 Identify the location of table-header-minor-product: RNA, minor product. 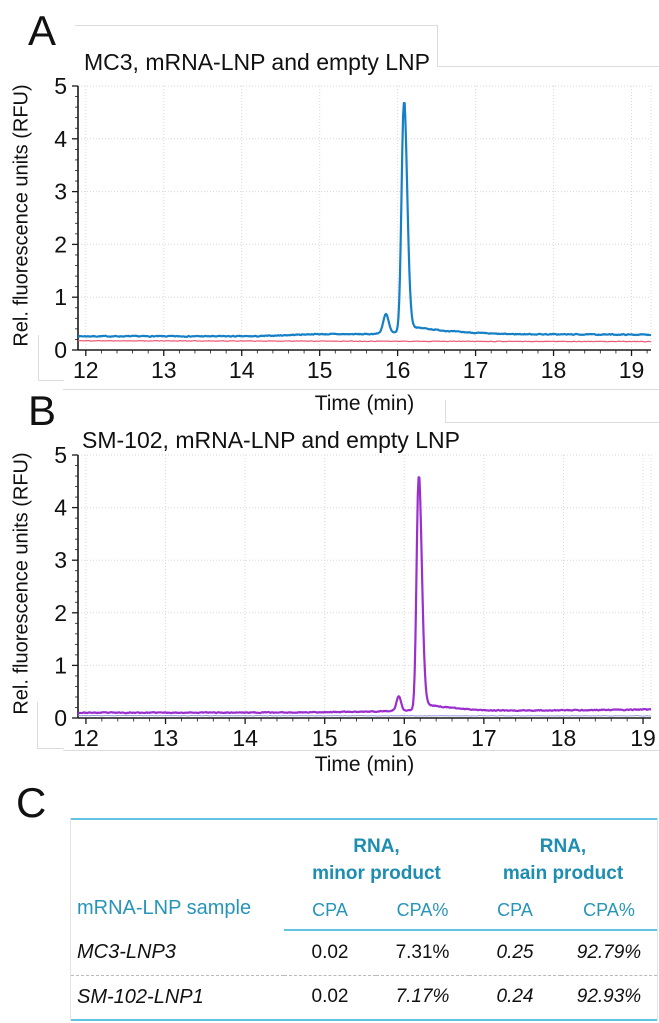
(376, 856).